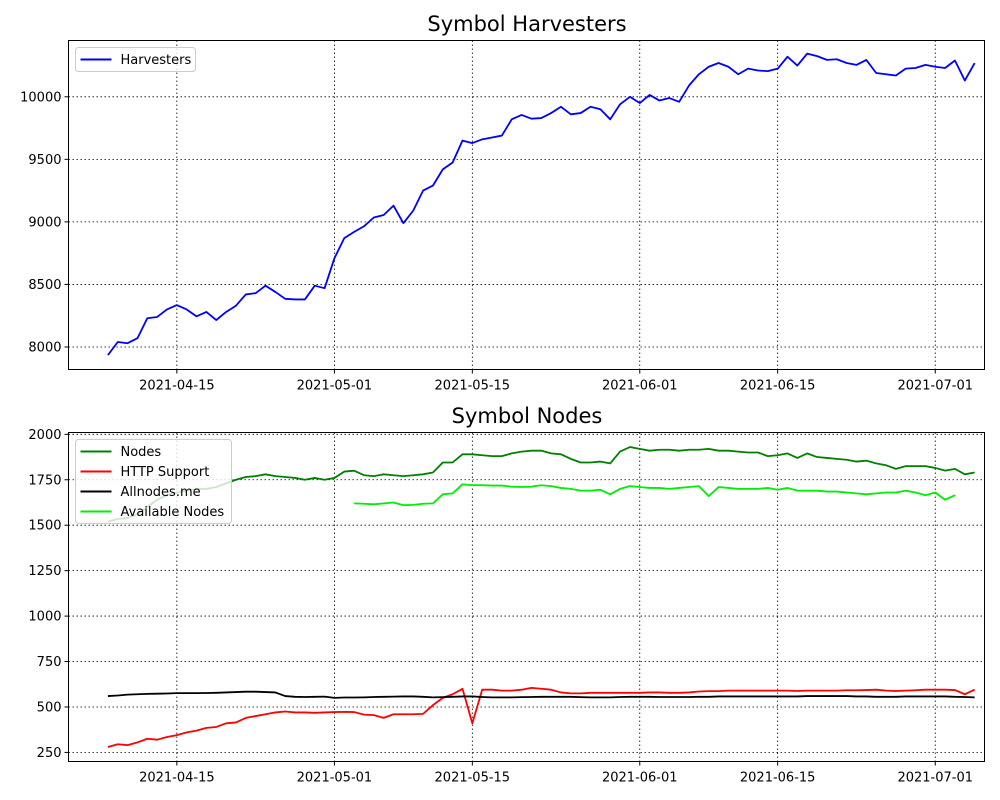  I want to click on legend-label-allnodes-me: Allnodes.me, so click(161, 492).